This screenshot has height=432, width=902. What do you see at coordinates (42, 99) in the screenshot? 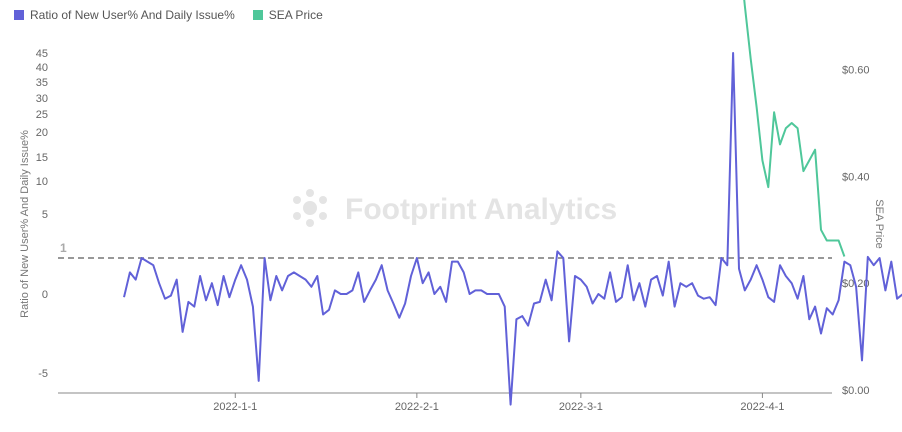
I see `y-left-tick-label: 30` at bounding box center [42, 99].